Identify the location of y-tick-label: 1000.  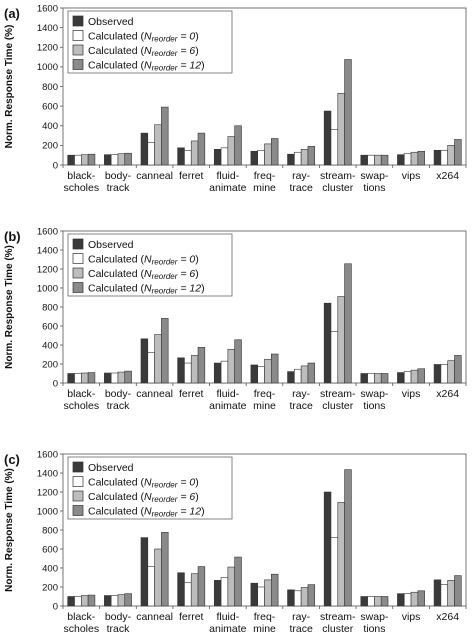
(47, 67).